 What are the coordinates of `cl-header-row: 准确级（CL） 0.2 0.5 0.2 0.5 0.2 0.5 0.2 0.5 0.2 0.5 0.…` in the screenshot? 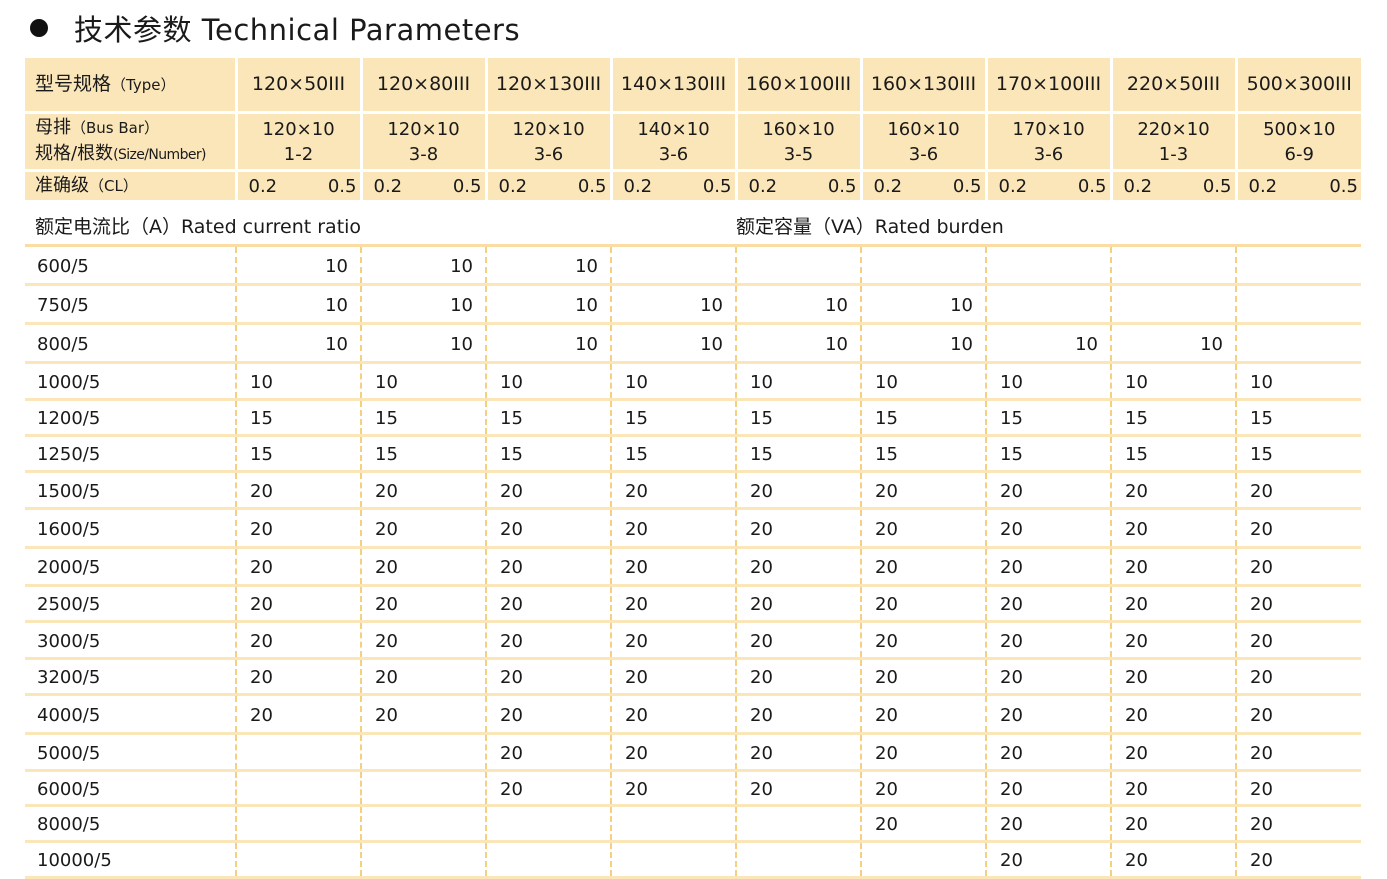 It's located at (693, 186).